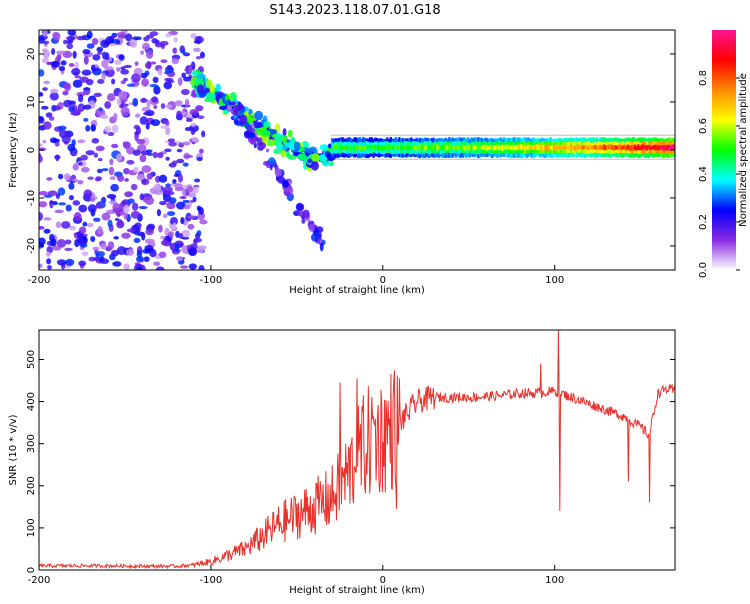 The width and height of the screenshot is (750, 604). What do you see at coordinates (31, 198) in the screenshot?
I see `spectrogram-y-tick-label: -10` at bounding box center [31, 198].